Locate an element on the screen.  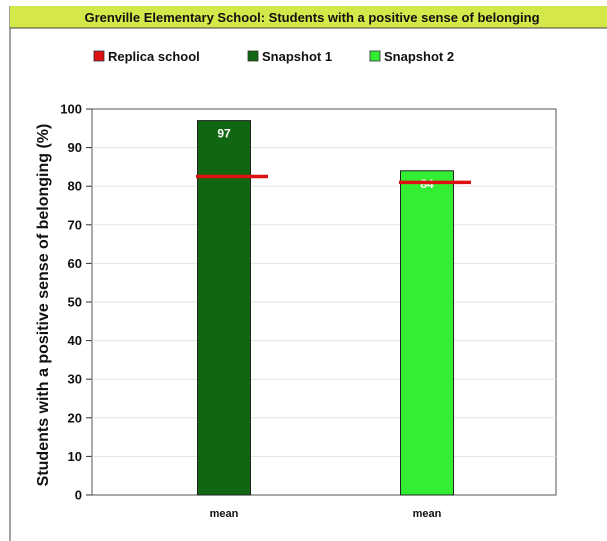
legend: Replica school Snapshot 1 Snapshot 2 is located at coordinates (273, 56).